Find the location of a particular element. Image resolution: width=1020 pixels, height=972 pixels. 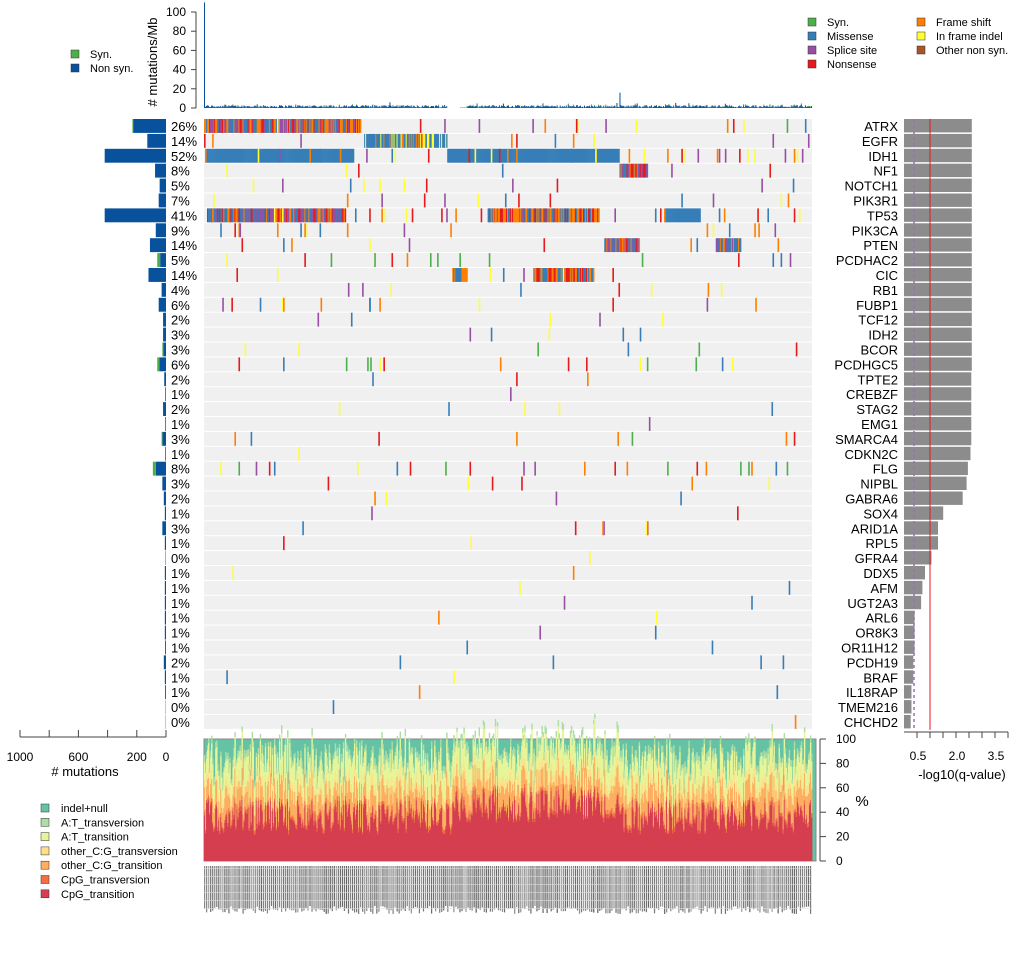

q-value-bar is located at coordinates (938, 140).